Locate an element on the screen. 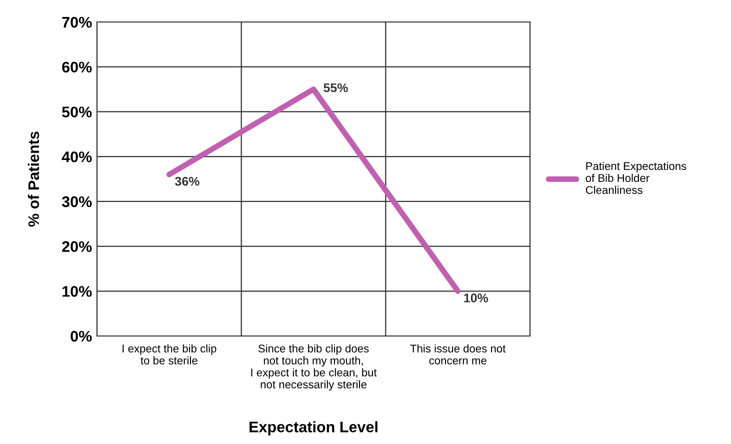 This screenshot has height=444, width=731. x-tick-label: Since the bib clip does not touch my mouth, I expect it to be clean, but not necessarily sterile is located at coordinates (314, 367).